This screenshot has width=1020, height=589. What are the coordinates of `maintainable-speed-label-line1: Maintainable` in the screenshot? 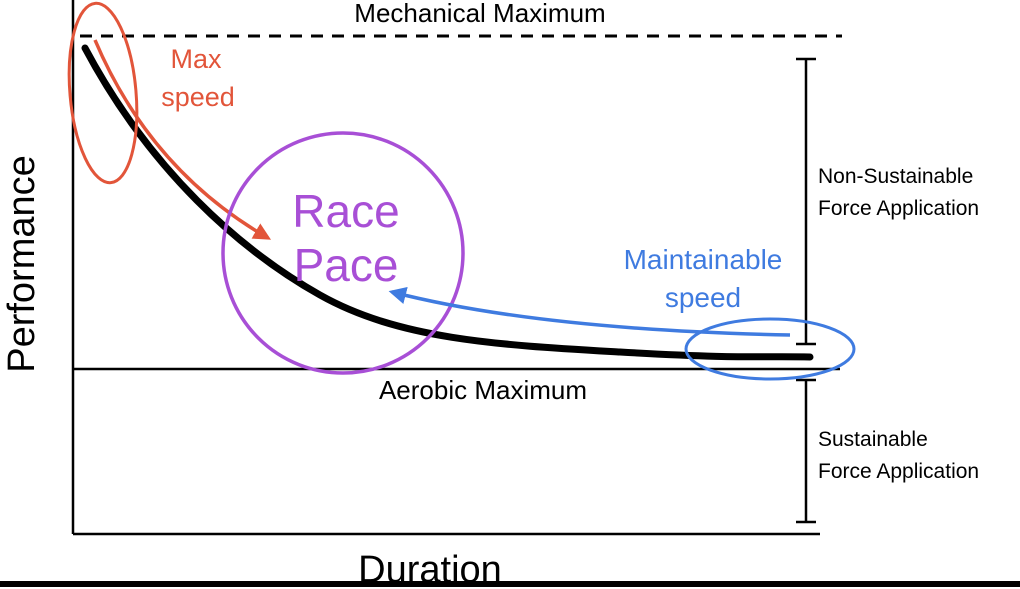 It's located at (703, 259).